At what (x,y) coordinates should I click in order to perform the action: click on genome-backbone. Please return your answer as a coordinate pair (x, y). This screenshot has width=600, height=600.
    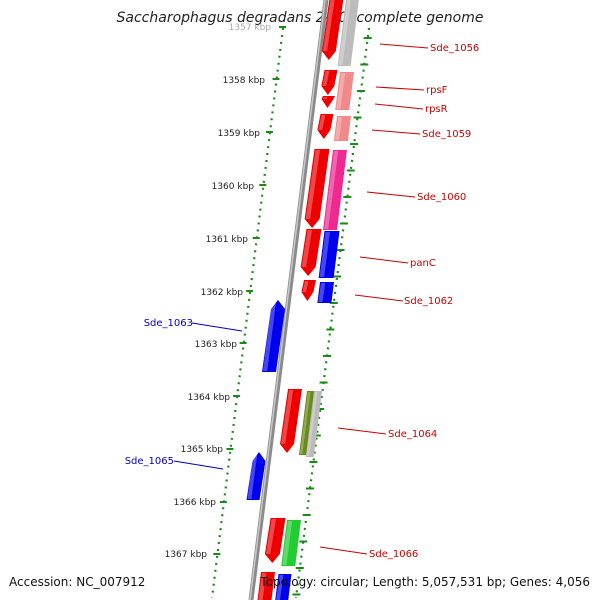
    Looking at the image, I should click on (288, 300).